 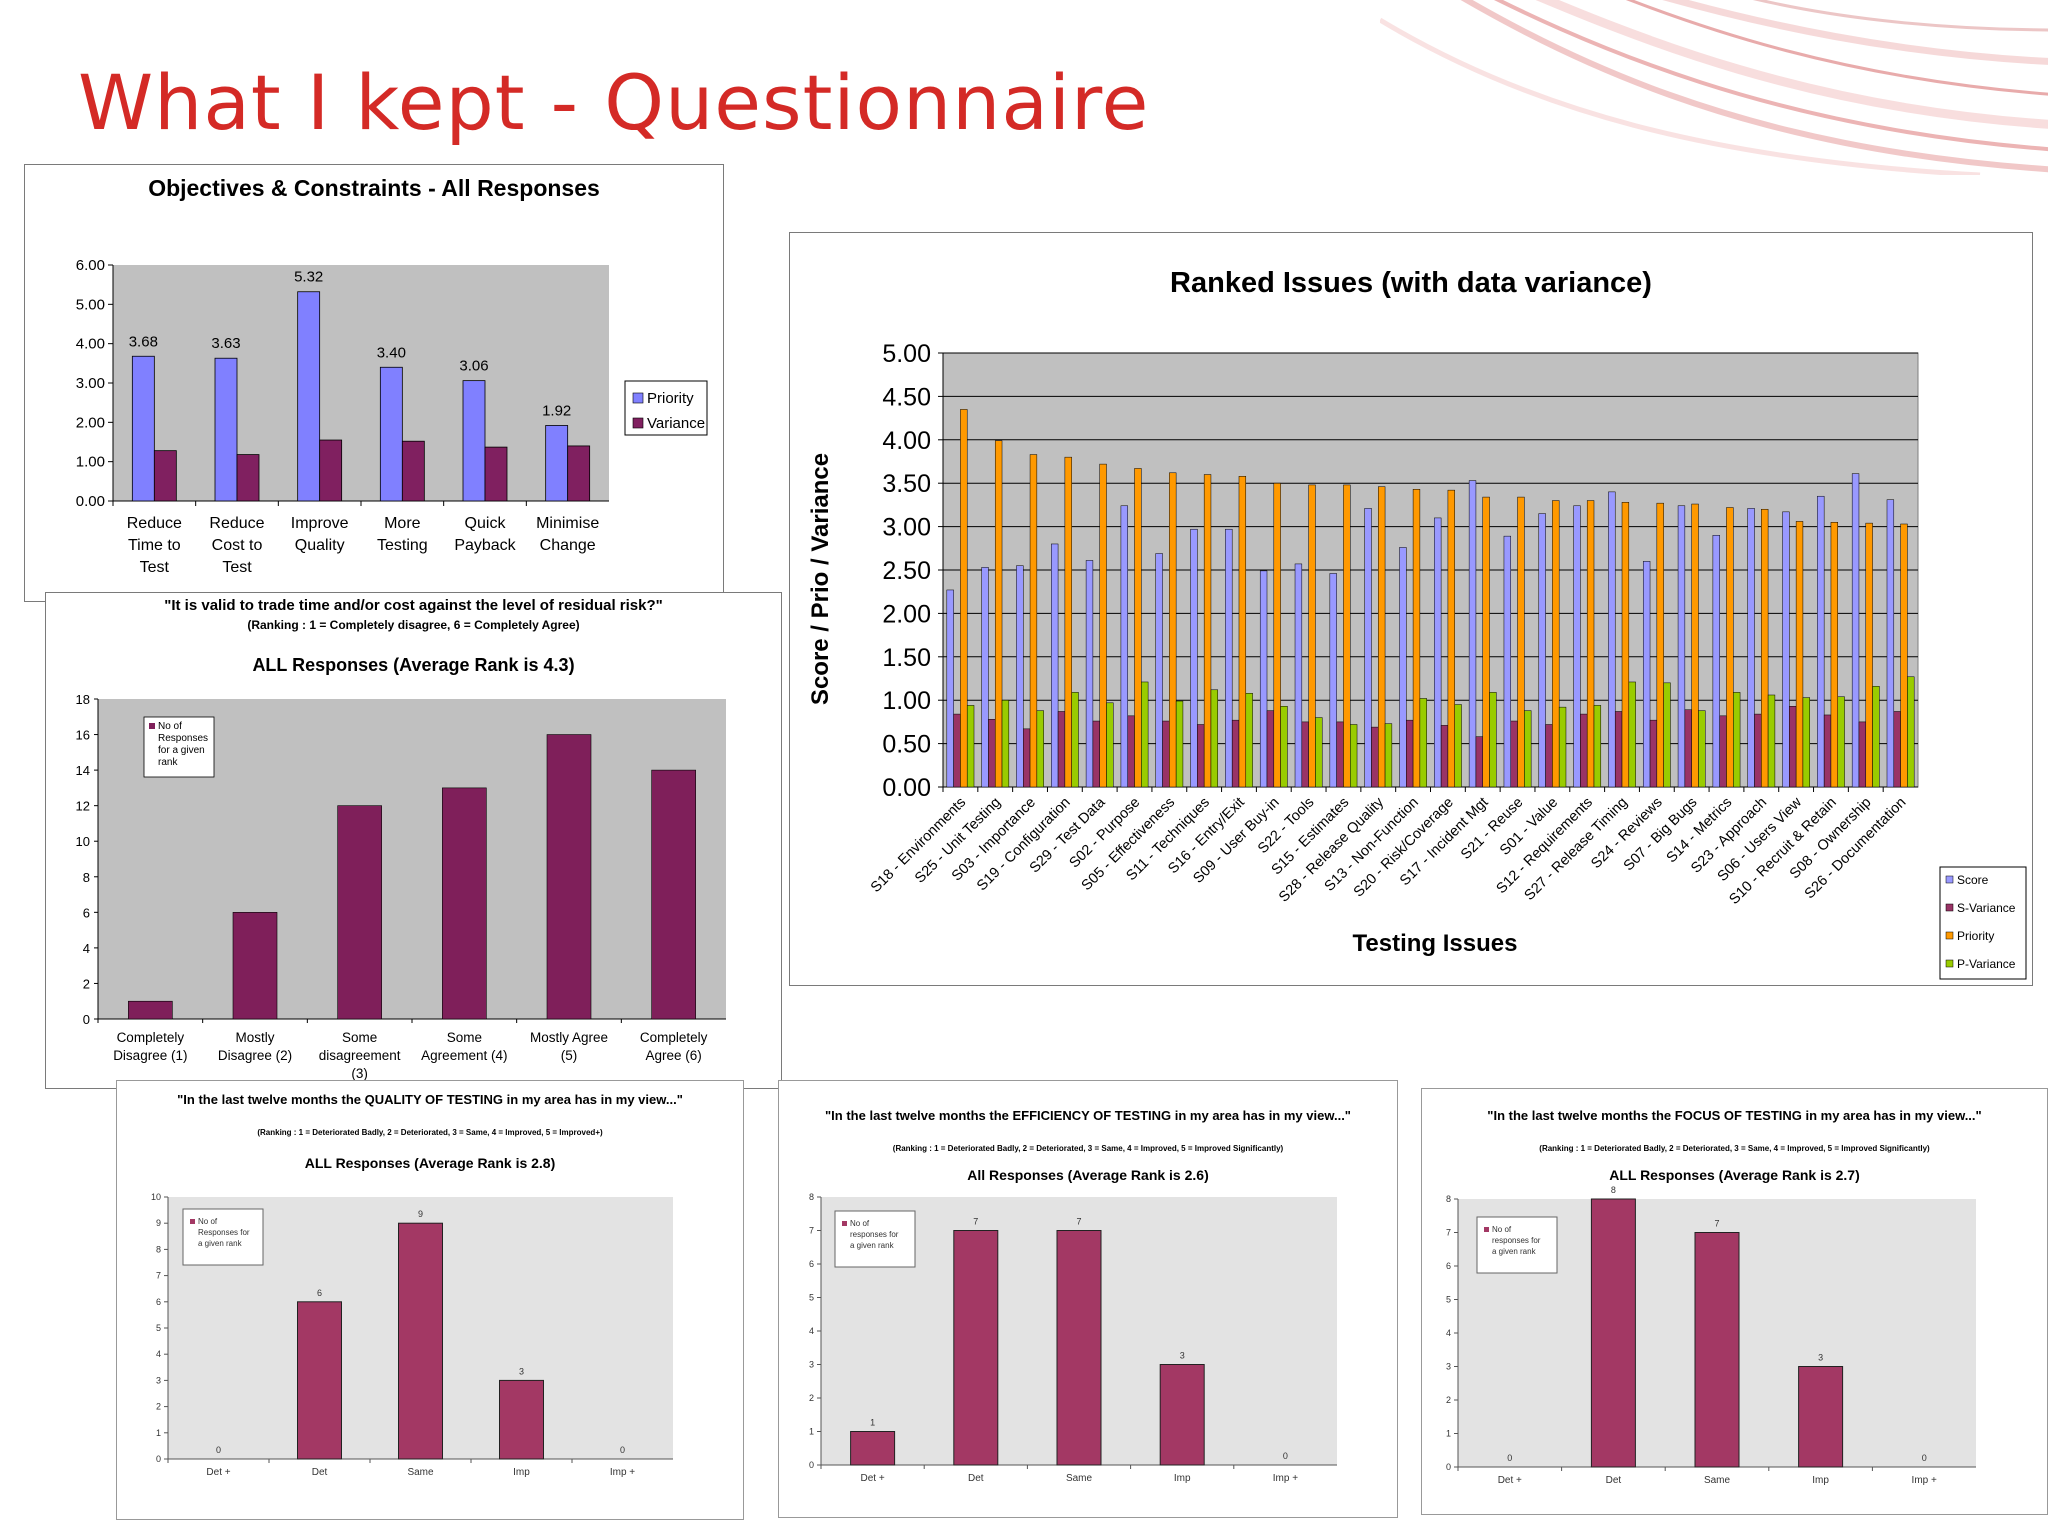 I want to click on legend-label: No of, so click(x=208, y=1221).